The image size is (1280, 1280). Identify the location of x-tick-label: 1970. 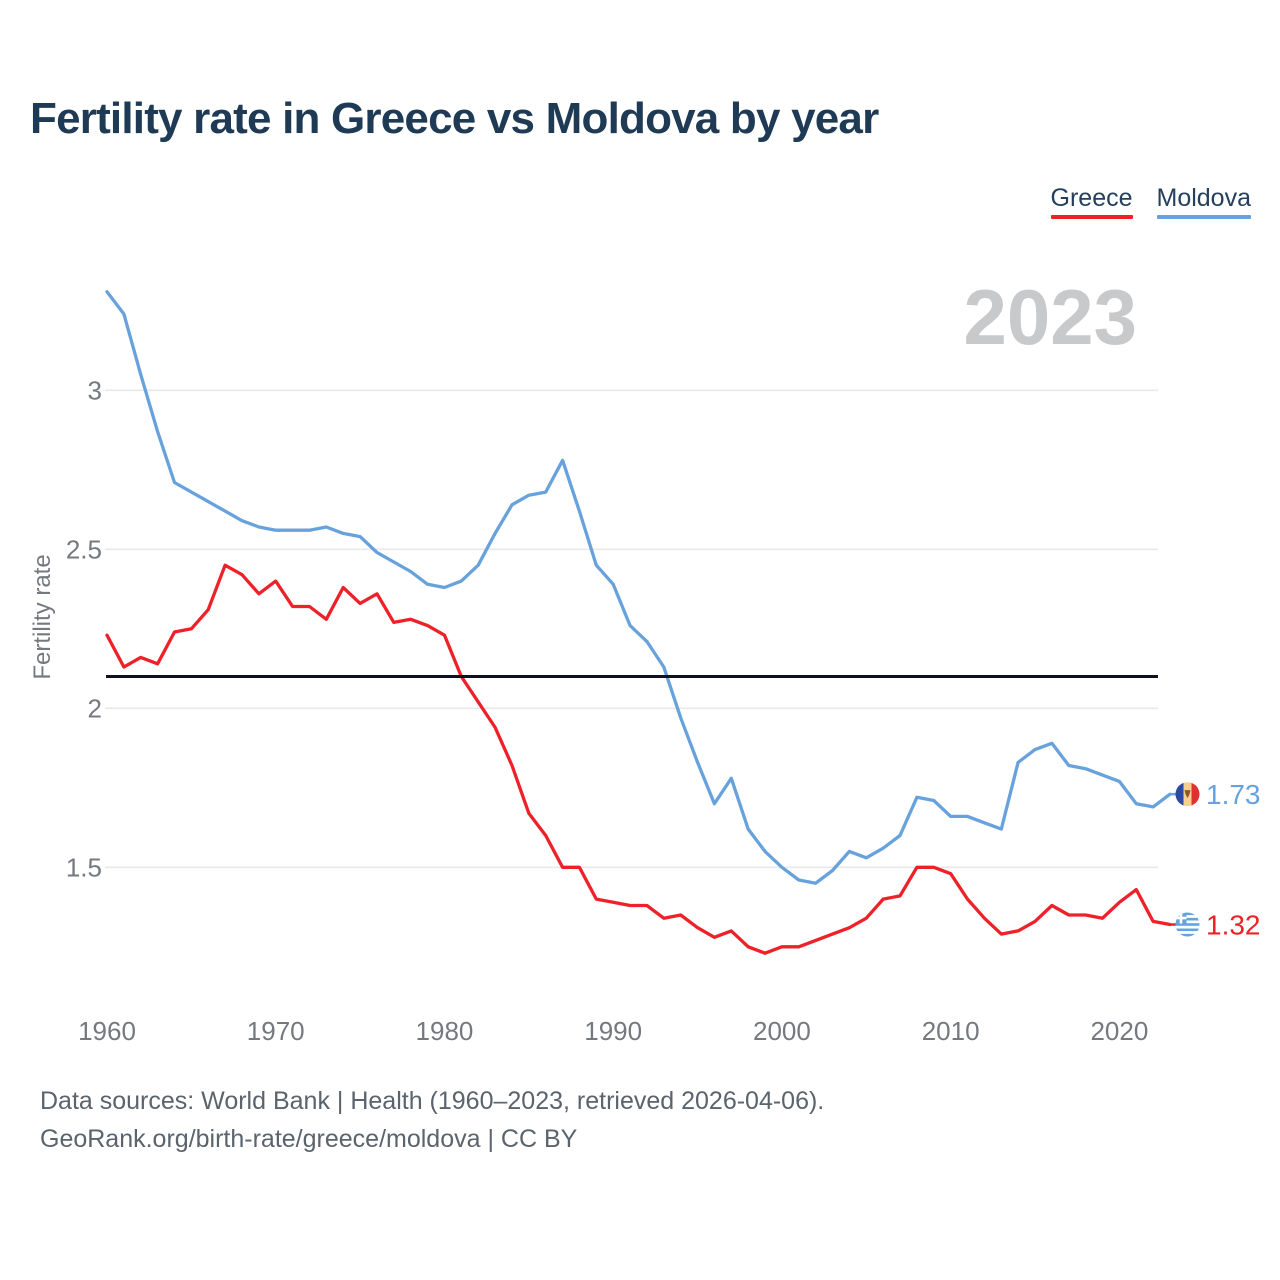
(276, 1031).